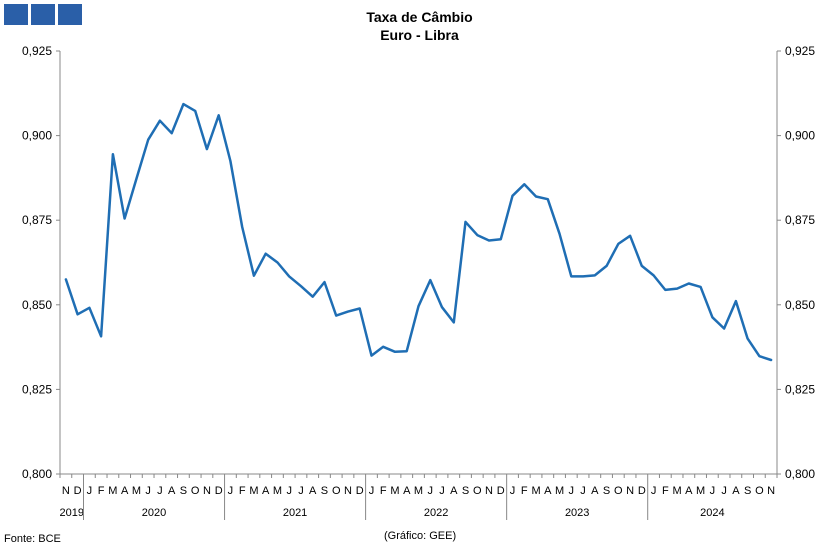 The image size is (839, 559). Describe the element at coordinates (800, 474) in the screenshot. I see `y-tick-label-right: 0,800` at that location.